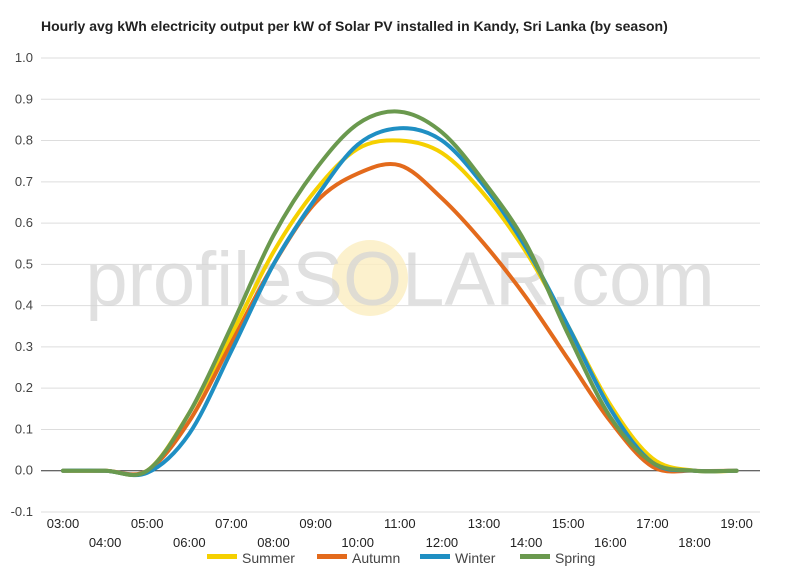 The image size is (800, 570). Describe the element at coordinates (652, 523) in the screenshot. I see `x-tick-label: 17:00` at that location.